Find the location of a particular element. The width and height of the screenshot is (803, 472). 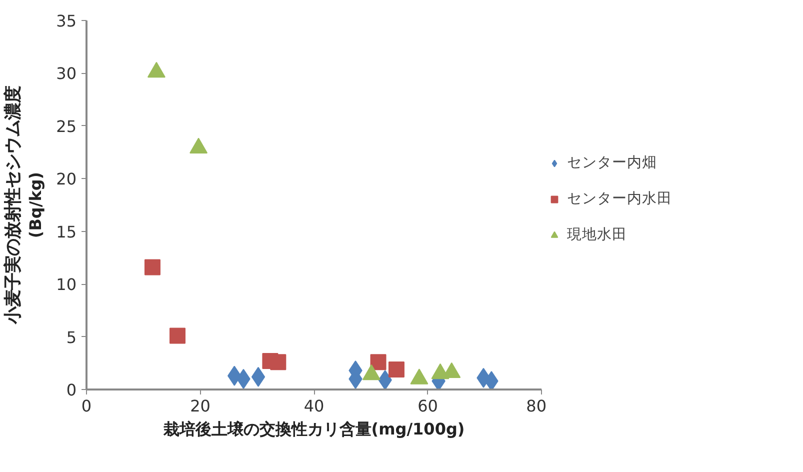

legend-label: センター内畑 is located at coordinates (612, 162).